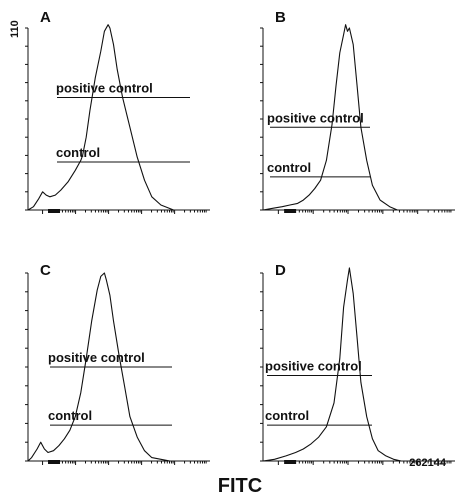 This screenshot has width=461, height=500. Describe the element at coordinates (45, 17) in the screenshot. I see `panel-letter: A` at that location.